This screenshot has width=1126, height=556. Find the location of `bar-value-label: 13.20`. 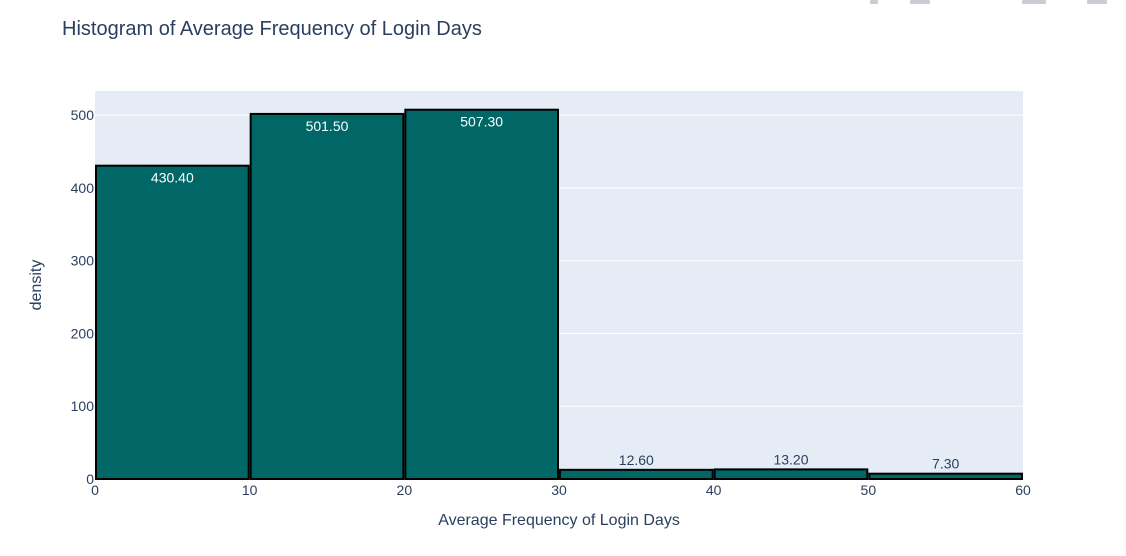

bar-value-label: 13.20 is located at coordinates (790, 459).